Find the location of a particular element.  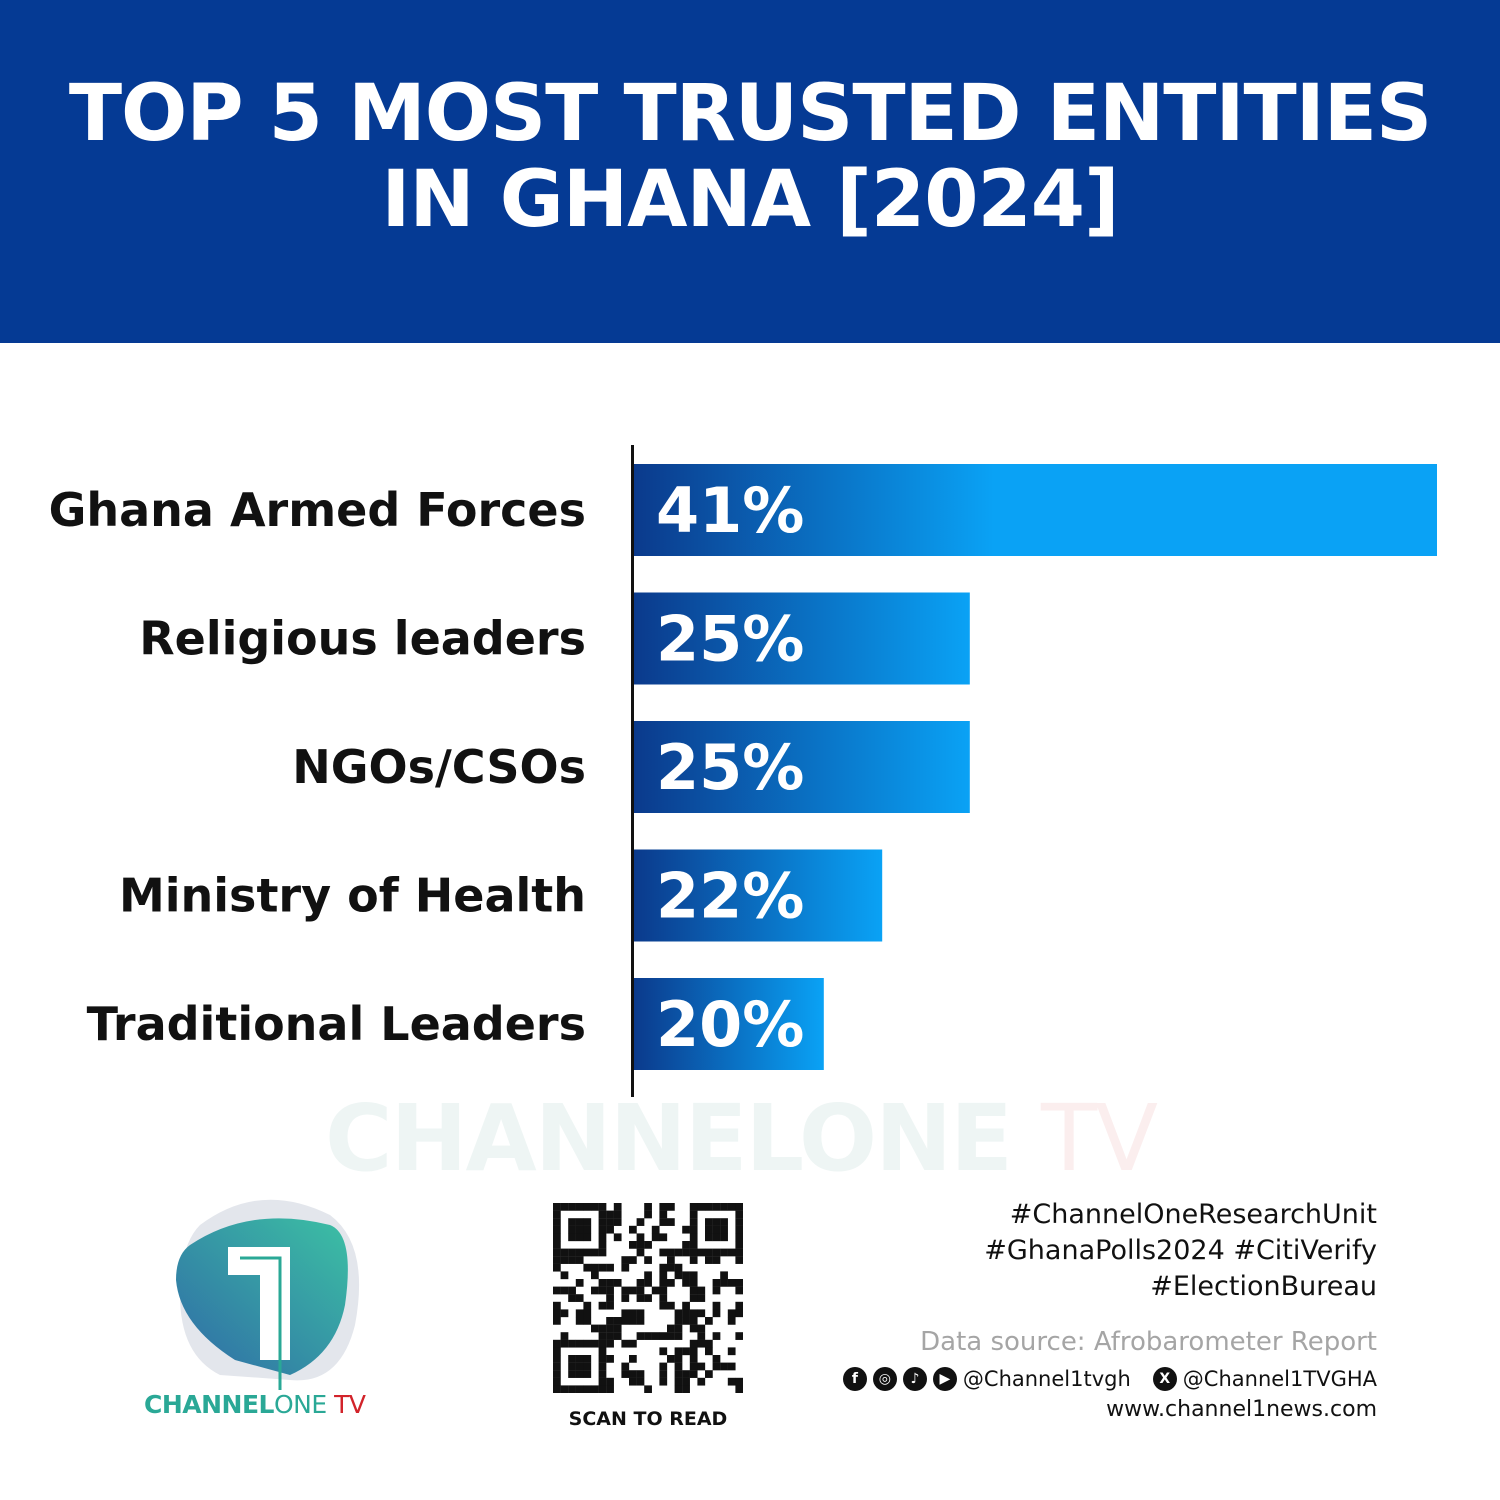

social-handles: f ◎ ♪ ▶ @Channel1tvgh X @Channel1TVGHA is located at coordinates (1109, 1379).